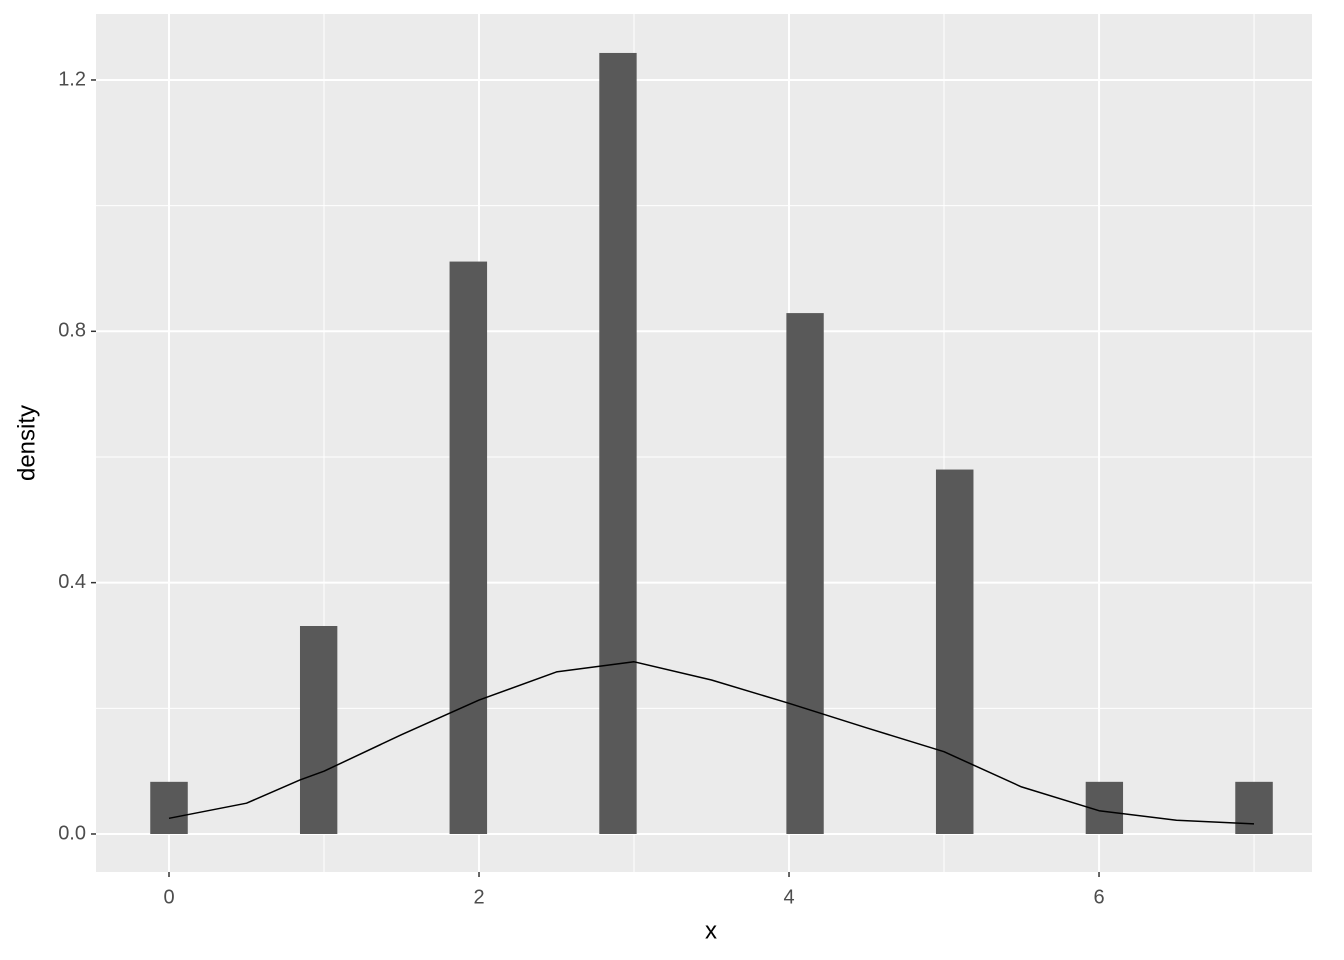 This screenshot has width=1344, height=960. What do you see at coordinates (72, 582) in the screenshot?
I see `y-tick-label: 0.4` at bounding box center [72, 582].